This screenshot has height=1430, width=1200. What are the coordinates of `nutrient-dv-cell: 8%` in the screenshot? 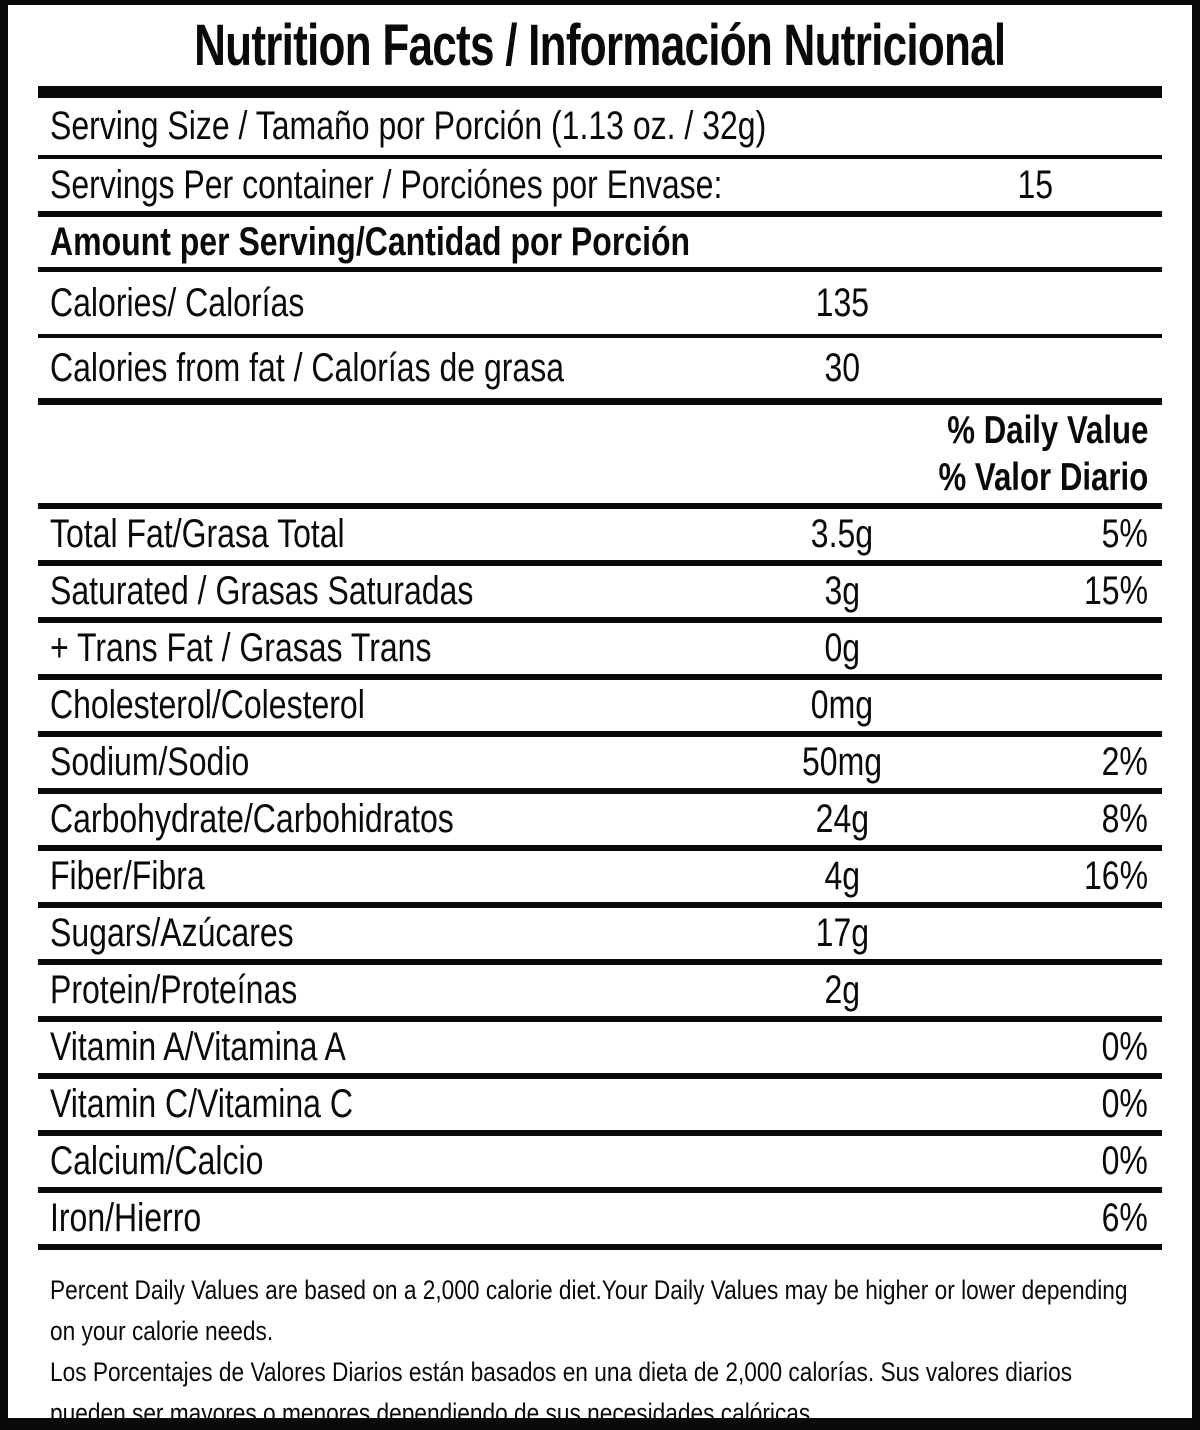 It's located at (1074, 819).